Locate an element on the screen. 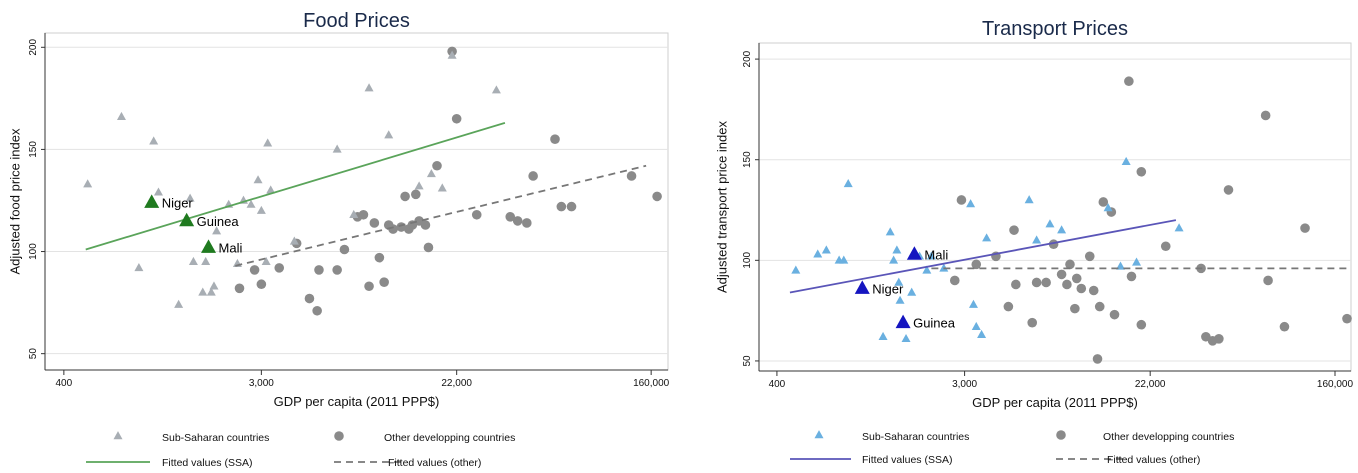 Image resolution: width=1358 pixels, height=473 pixels. food-legend-fit-other-label: Fitted values (other) is located at coordinates (434, 463).